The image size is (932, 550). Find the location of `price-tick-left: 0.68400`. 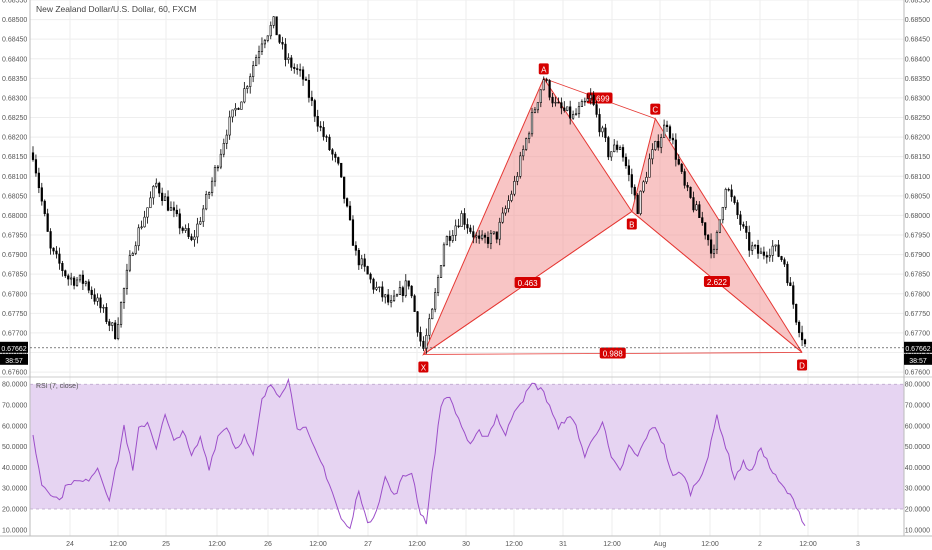

price-tick-left: 0.68400 is located at coordinates (14, 59).